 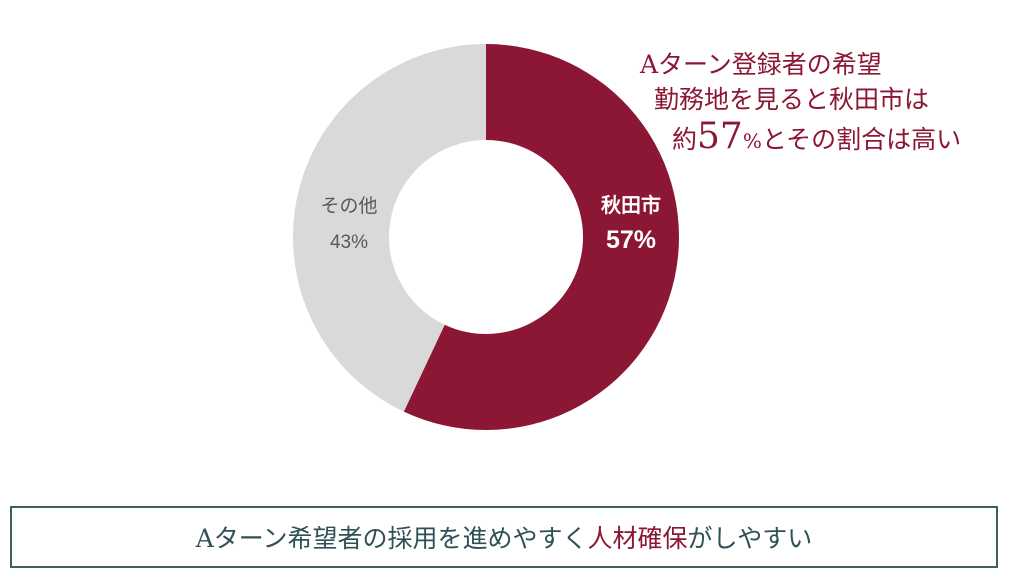 I want to click on conclusion-text-2: がしやすい, so click(x=750, y=538).